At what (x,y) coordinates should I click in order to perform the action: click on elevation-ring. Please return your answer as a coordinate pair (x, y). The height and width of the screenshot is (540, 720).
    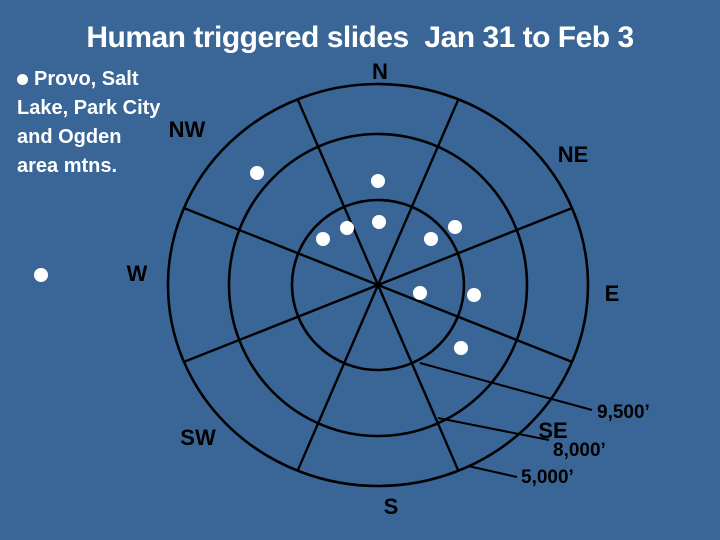
    Looking at the image, I should click on (378, 285).